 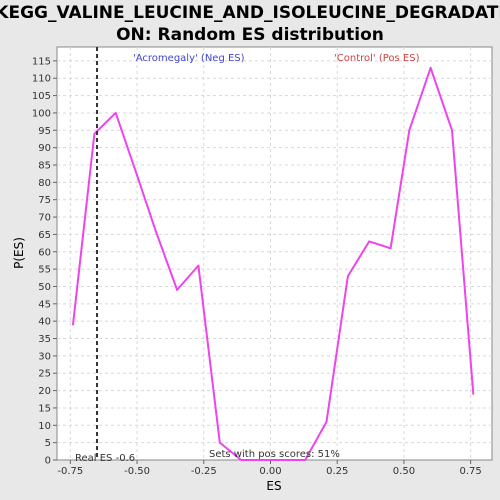 What do you see at coordinates (44, 270) in the screenshot?
I see `y-tick-label: 55` at bounding box center [44, 270].